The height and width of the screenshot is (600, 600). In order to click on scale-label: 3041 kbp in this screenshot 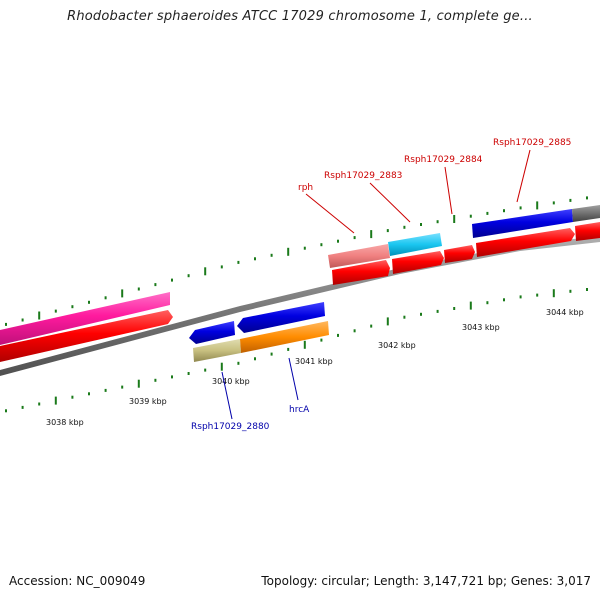, I will do `click(314, 361)`.